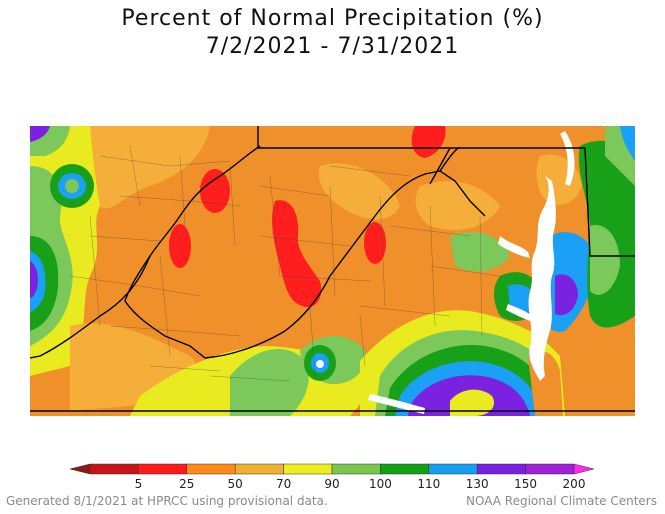 The height and width of the screenshot is (514, 665). I want to click on legend-tick-labels: 525507090100110130150200300, so click(360, 483).